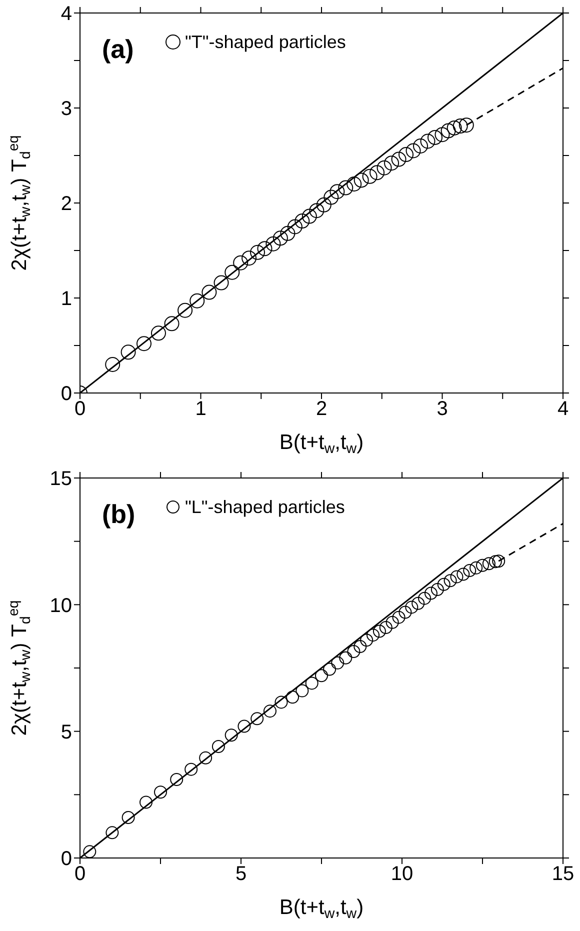 The width and height of the screenshot is (580, 931). Describe the element at coordinates (265, 42) in the screenshot. I see `legend-label: "T"-shaped particles` at that location.